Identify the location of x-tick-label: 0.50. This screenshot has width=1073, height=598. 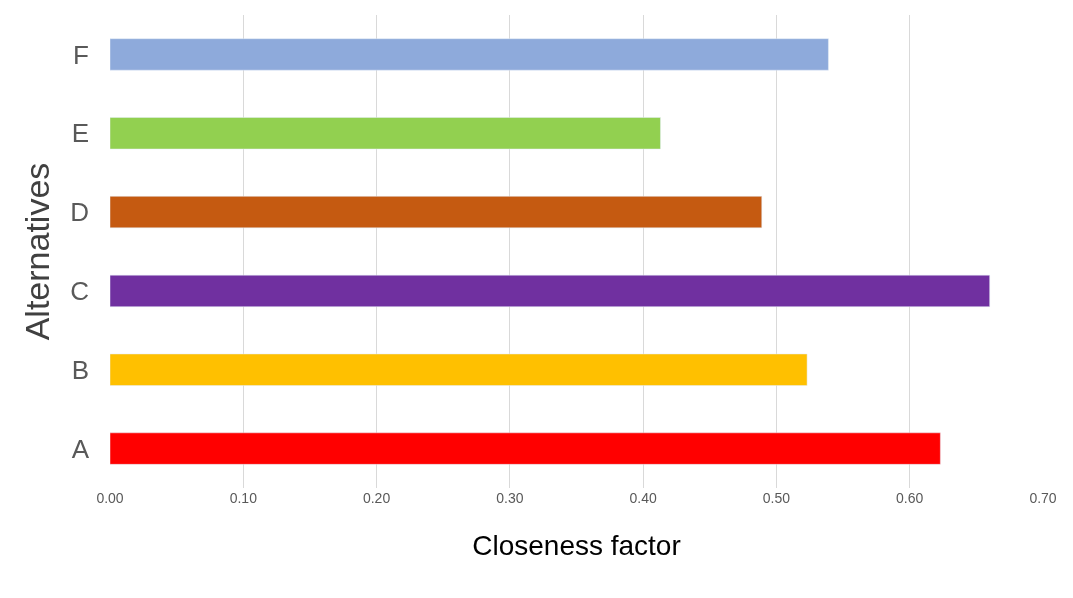
(776, 498).